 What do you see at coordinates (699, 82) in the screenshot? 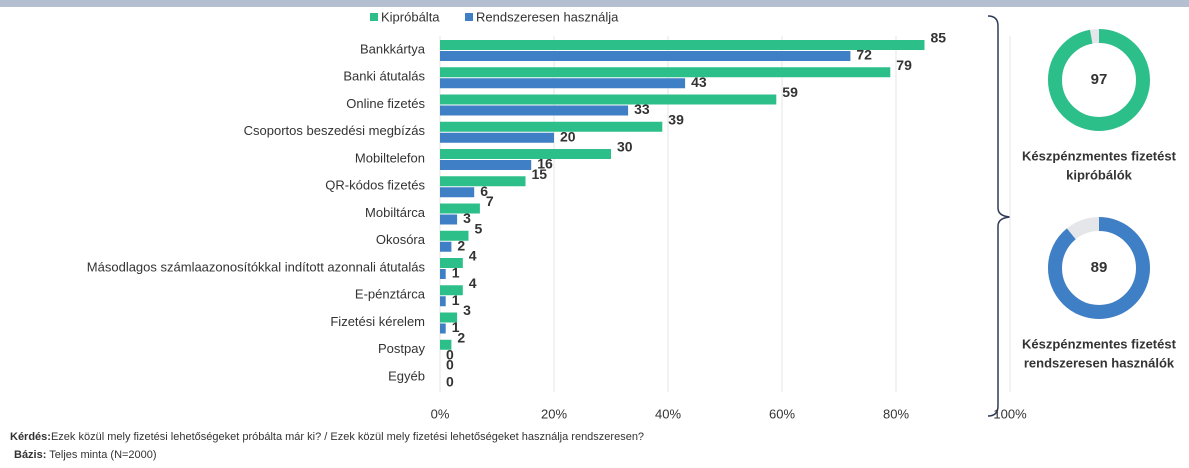
I see `value-label: 43` at bounding box center [699, 82].